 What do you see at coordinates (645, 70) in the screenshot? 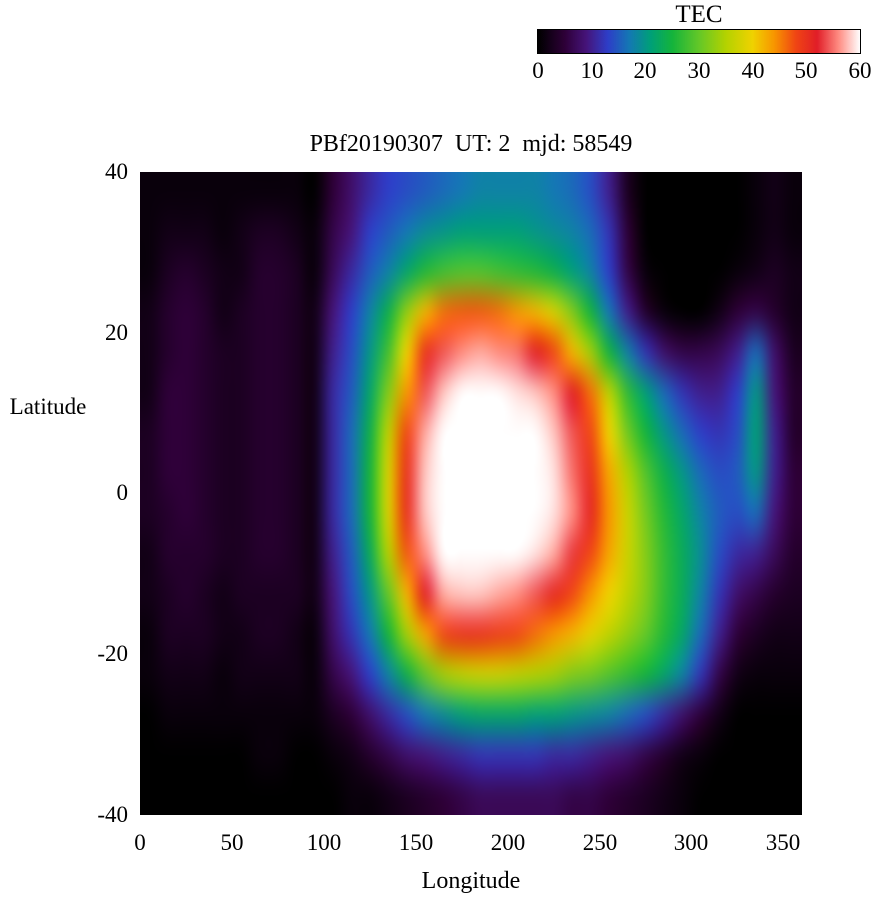
I see `colorbar-tick-label: 20` at bounding box center [645, 70].